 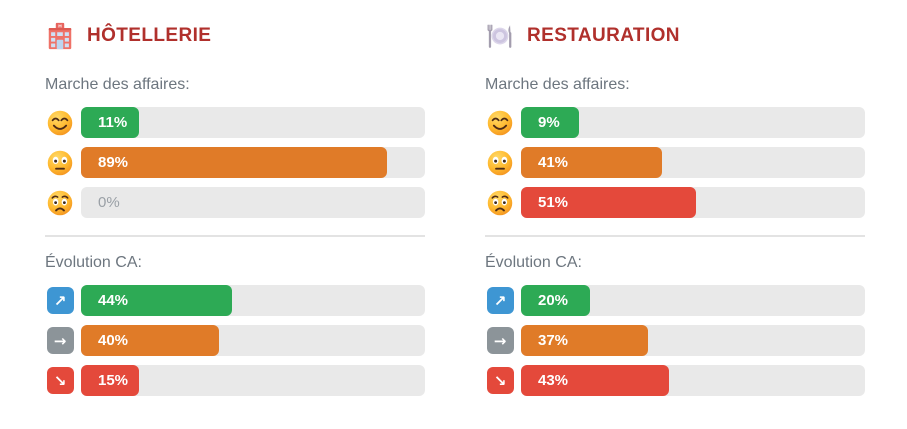 I want to click on fork-knife-plate-icon, so click(x=500, y=36).